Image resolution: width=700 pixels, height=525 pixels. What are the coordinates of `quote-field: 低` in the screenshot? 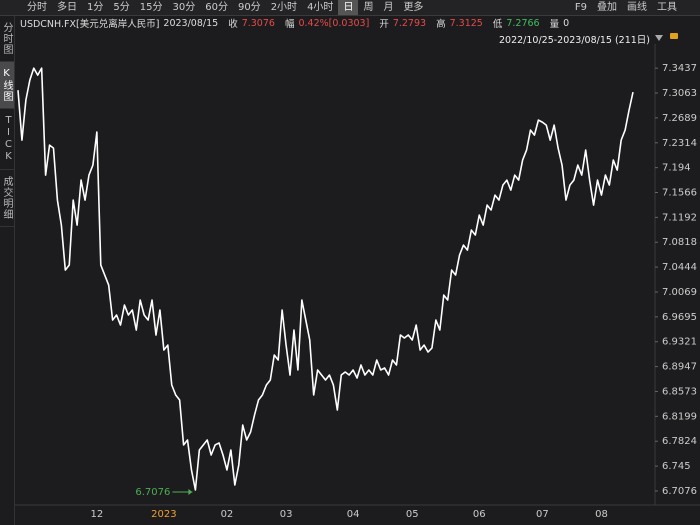 It's located at (497, 24).